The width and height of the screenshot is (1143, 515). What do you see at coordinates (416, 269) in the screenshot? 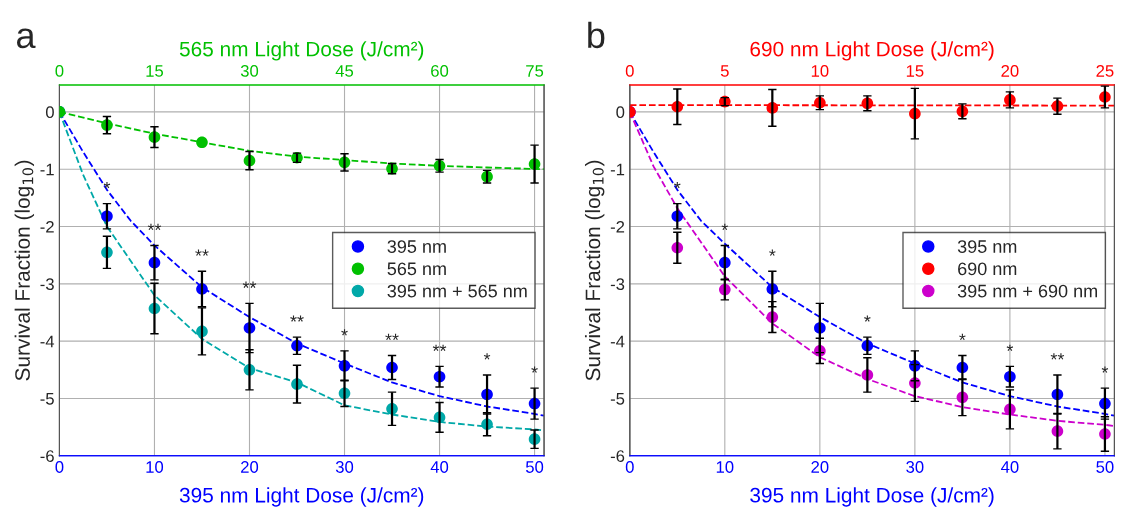
I see `legend-label: 565 nm` at bounding box center [416, 269].